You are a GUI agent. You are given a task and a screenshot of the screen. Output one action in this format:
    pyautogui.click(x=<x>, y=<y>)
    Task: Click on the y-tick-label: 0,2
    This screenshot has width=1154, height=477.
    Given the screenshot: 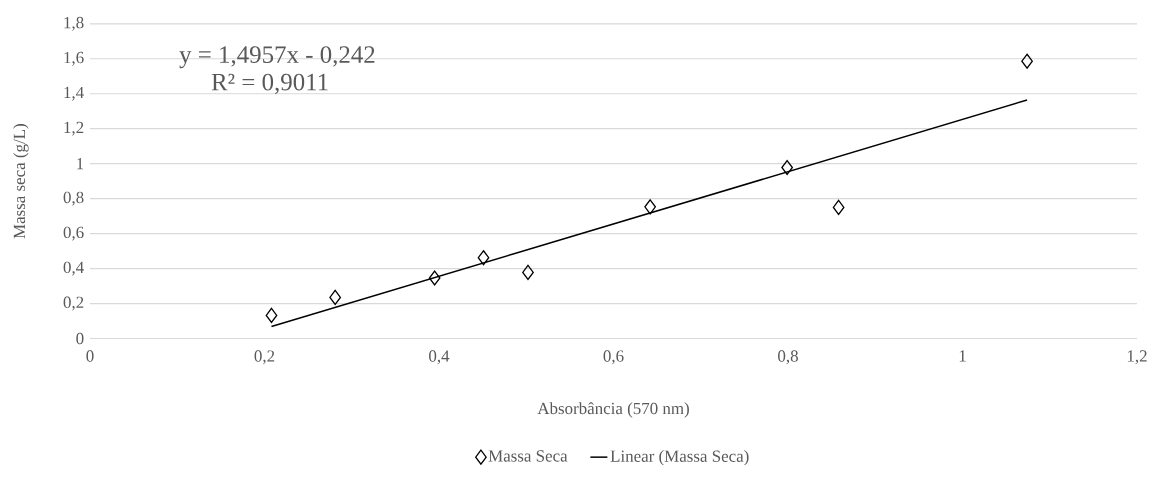 What is the action you would take?
    pyautogui.click(x=73, y=303)
    